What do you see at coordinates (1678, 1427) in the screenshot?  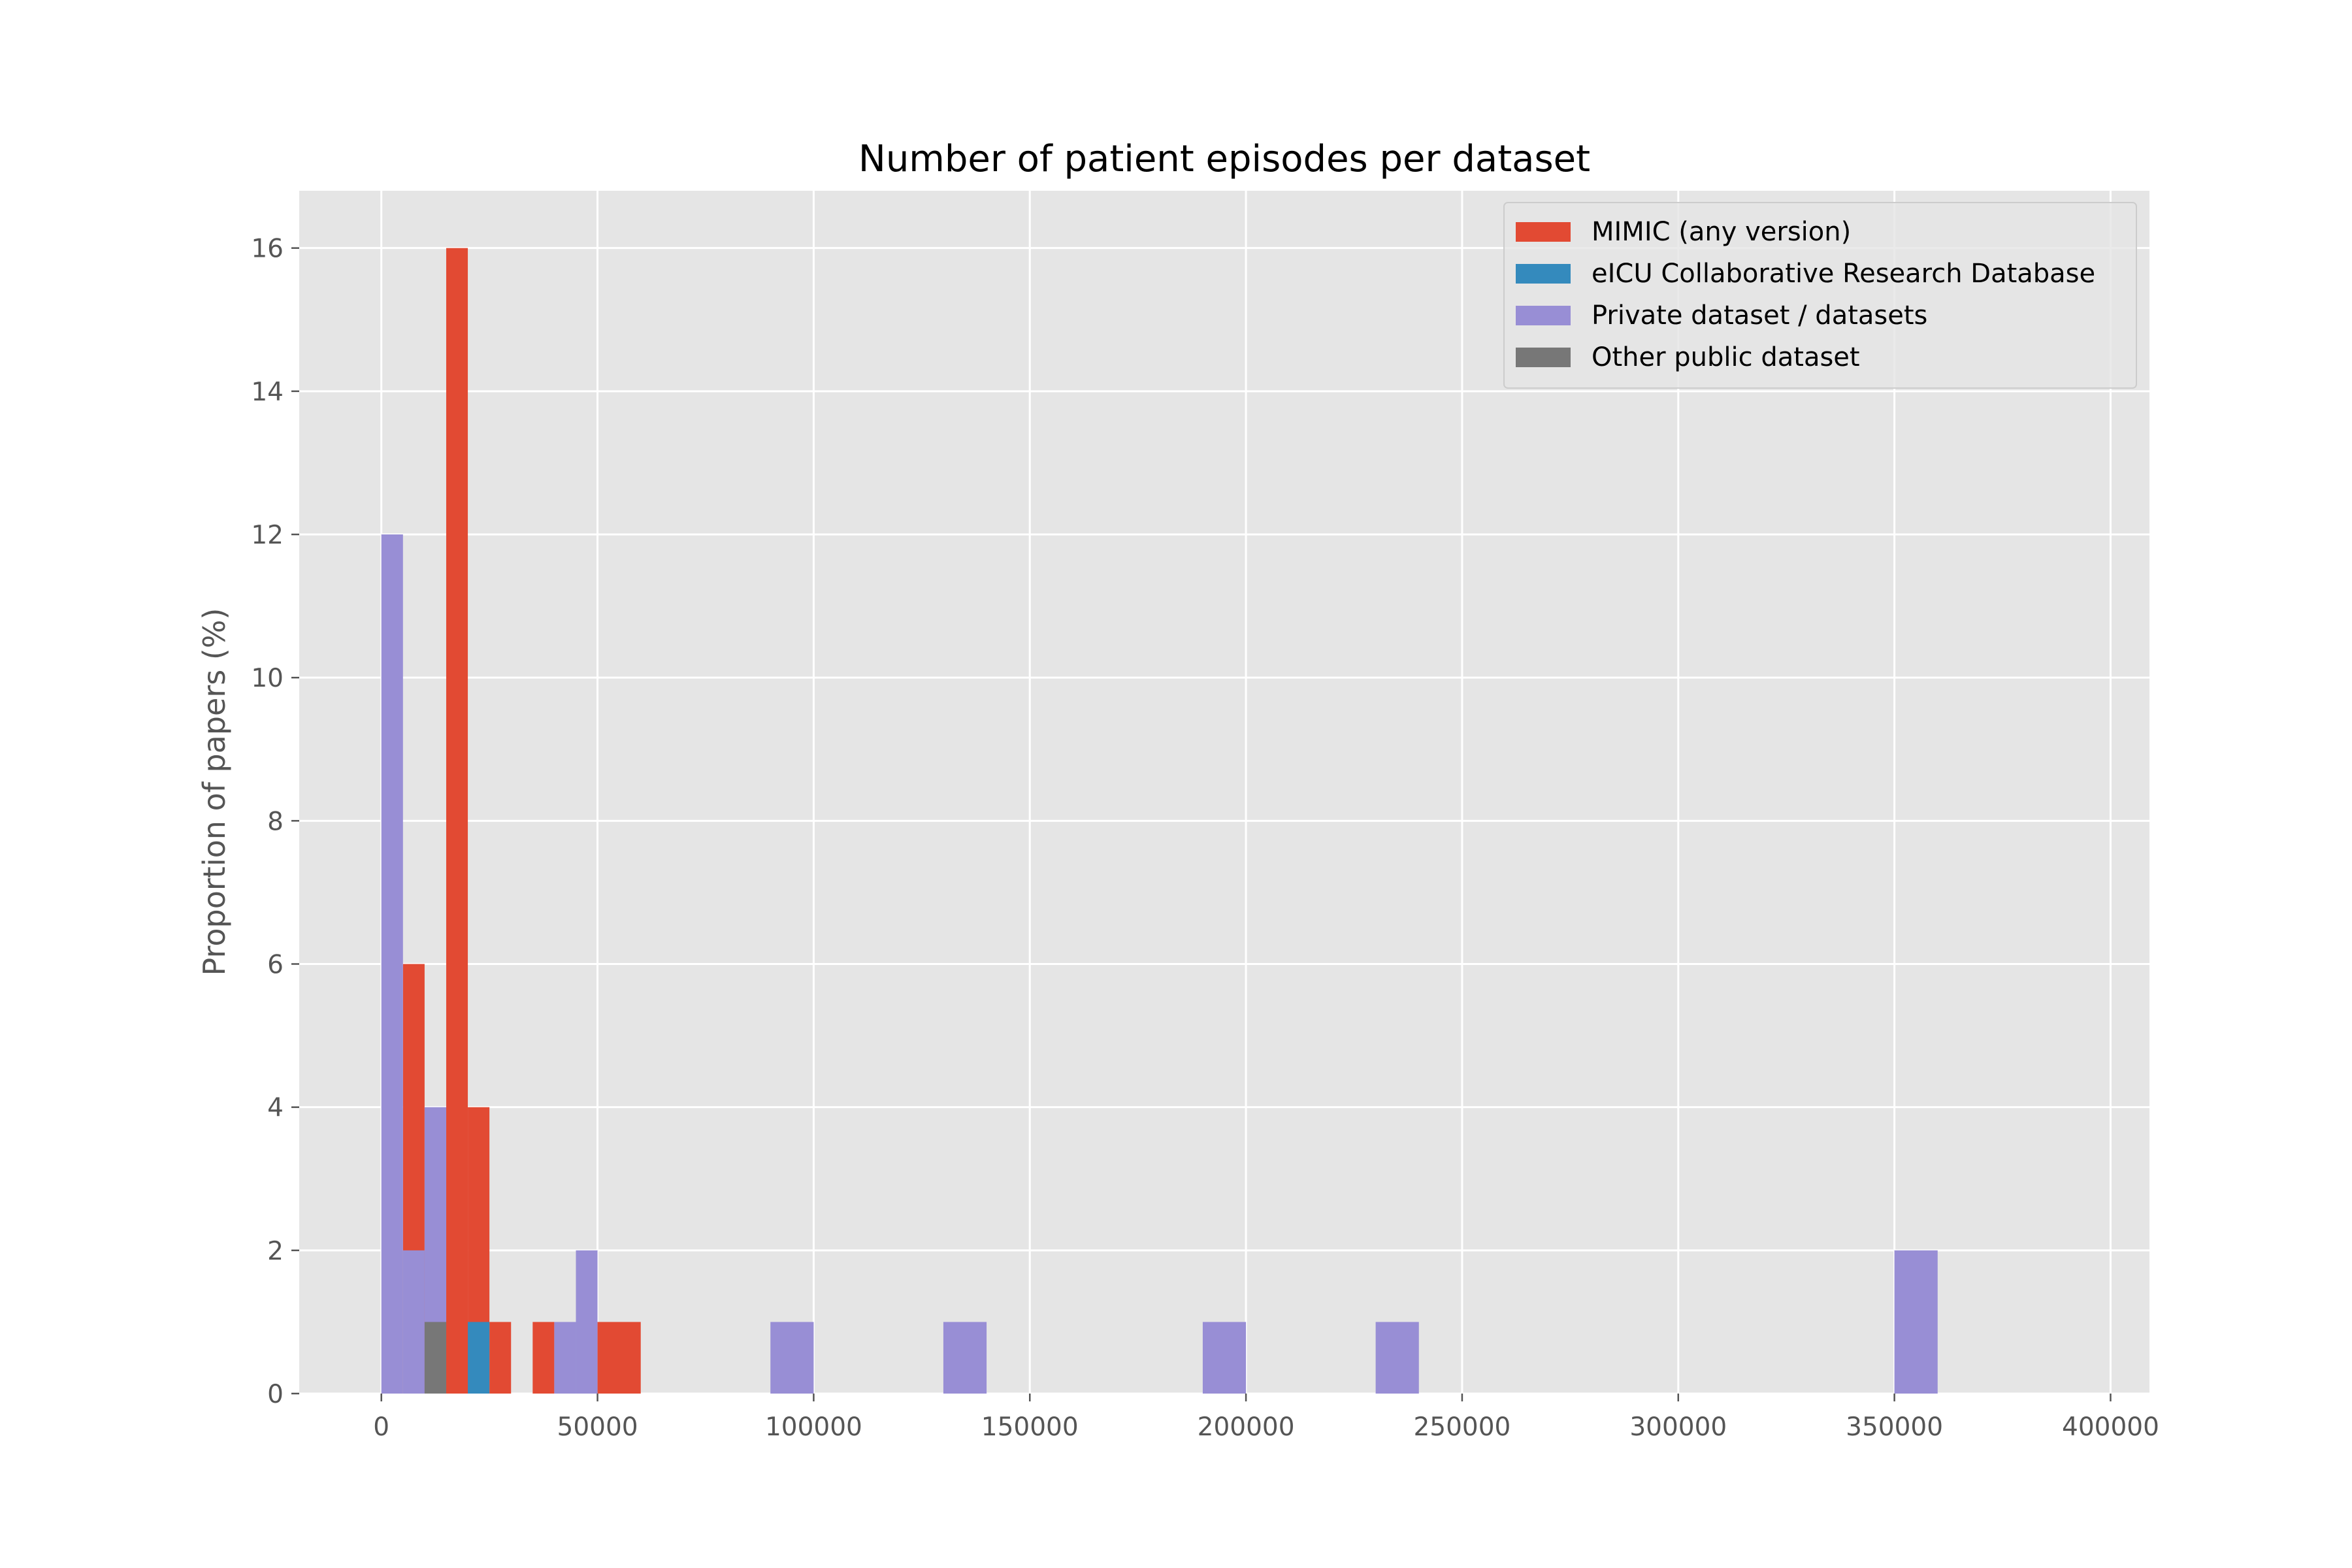 I see `x-tick-label: 300000` at bounding box center [1678, 1427].